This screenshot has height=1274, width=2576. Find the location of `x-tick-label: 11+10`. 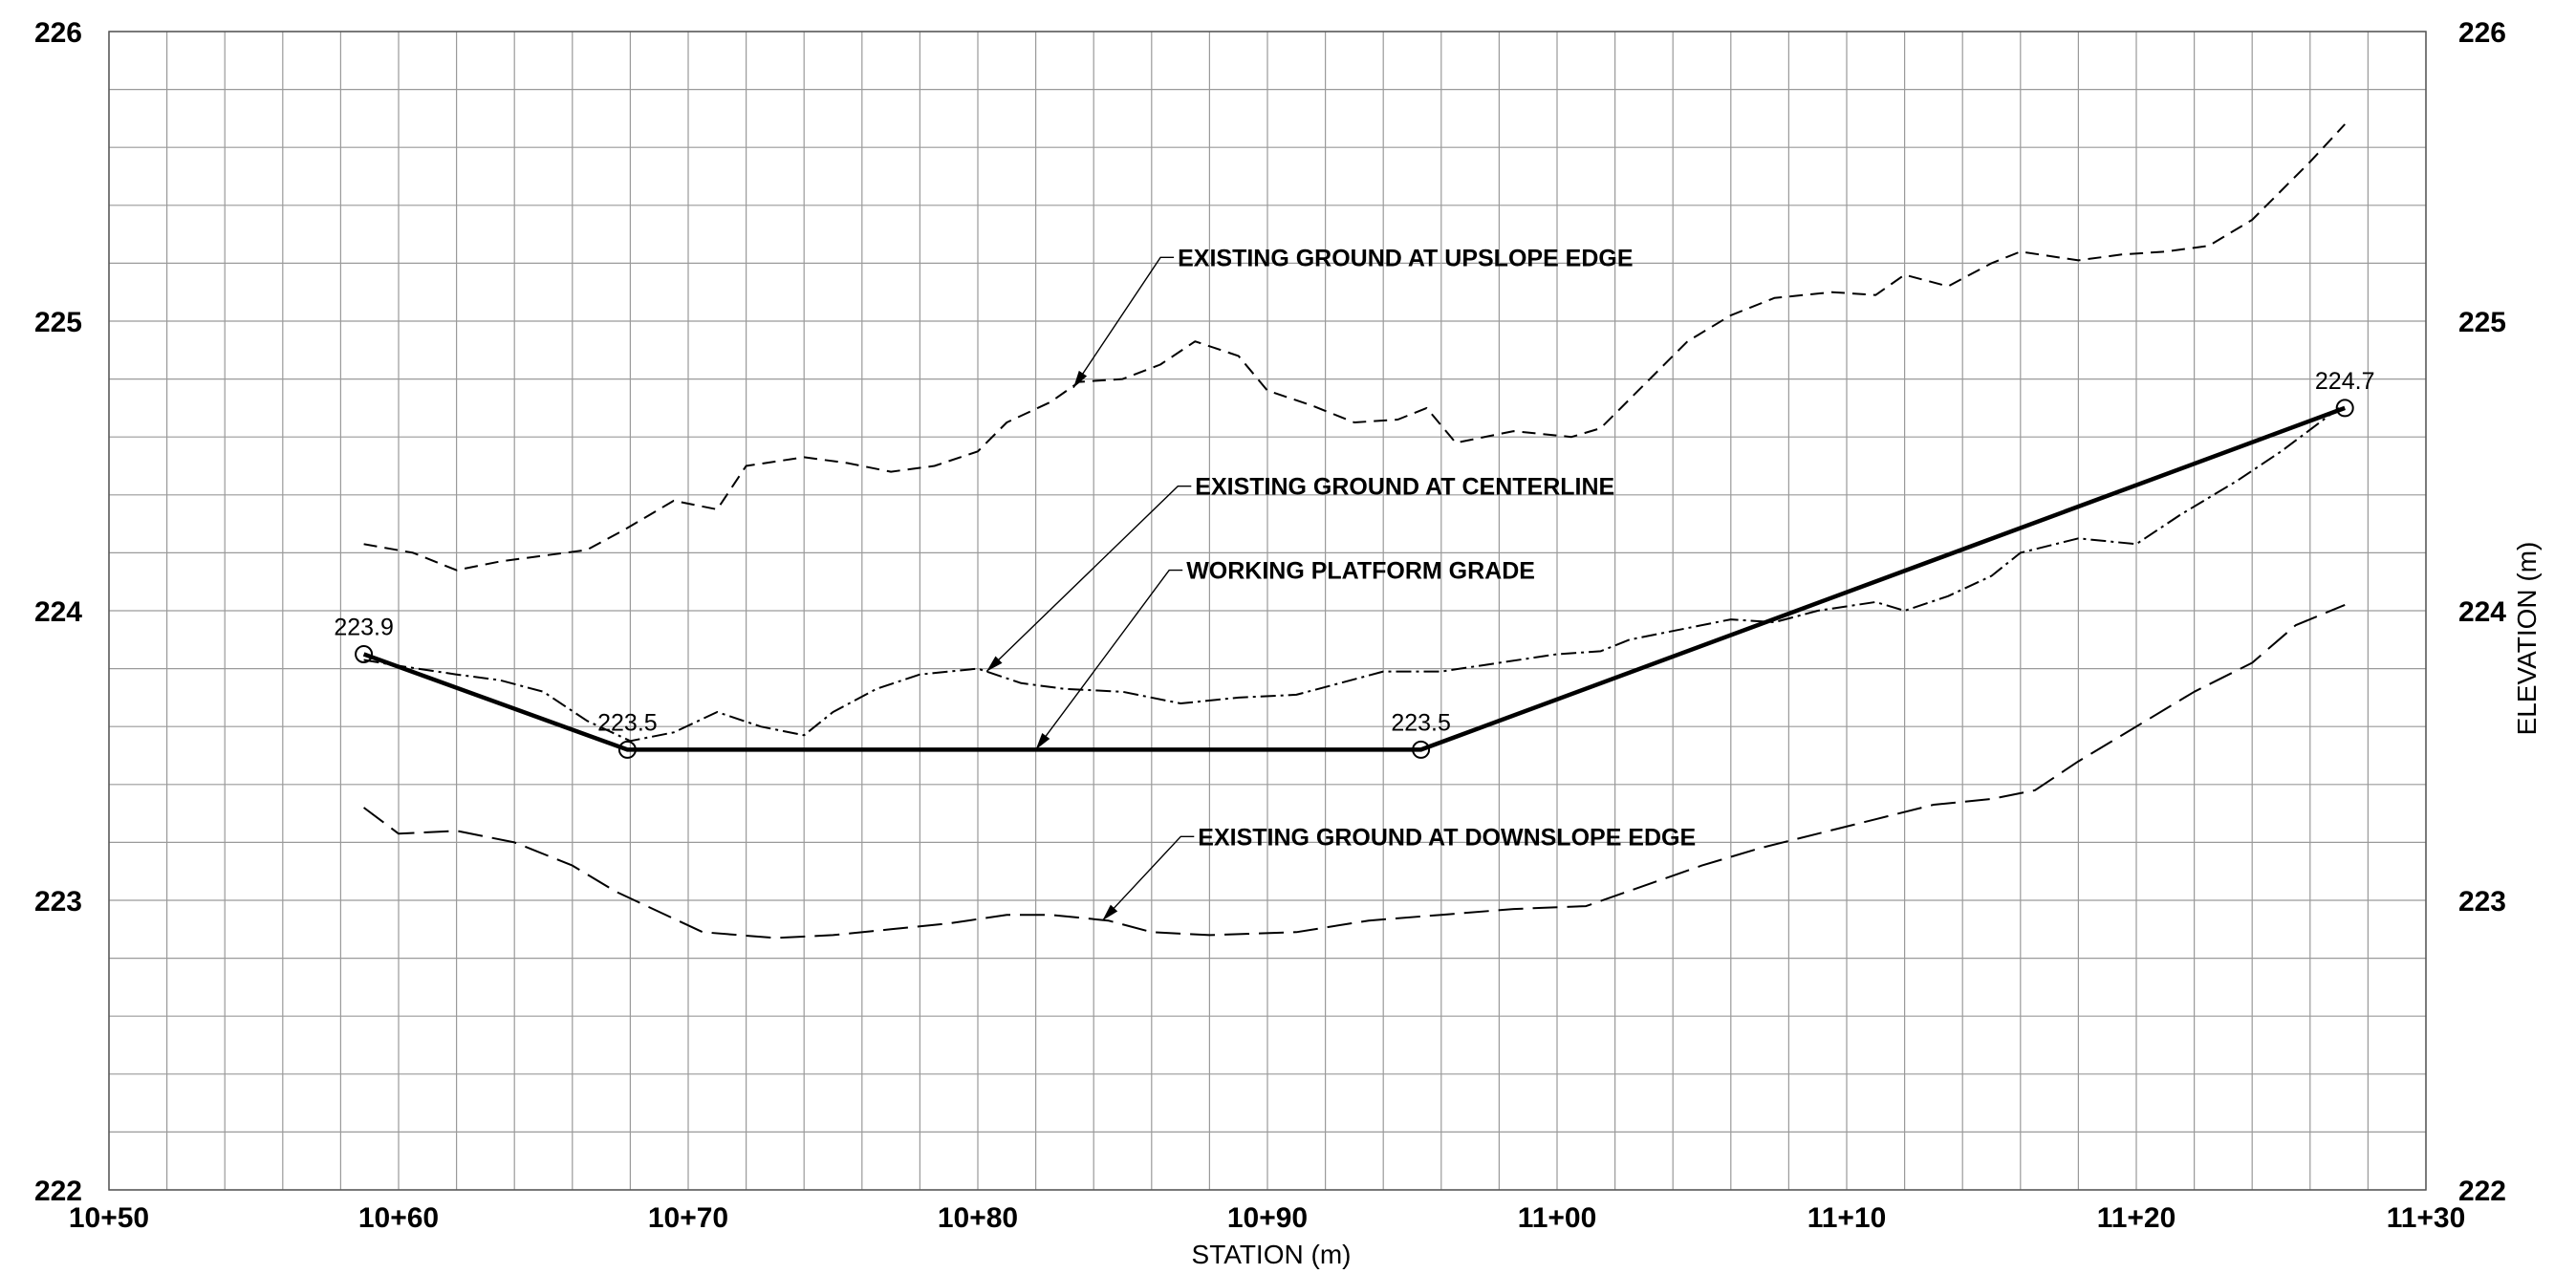

x-tick-label: 11+10 is located at coordinates (1847, 1218).